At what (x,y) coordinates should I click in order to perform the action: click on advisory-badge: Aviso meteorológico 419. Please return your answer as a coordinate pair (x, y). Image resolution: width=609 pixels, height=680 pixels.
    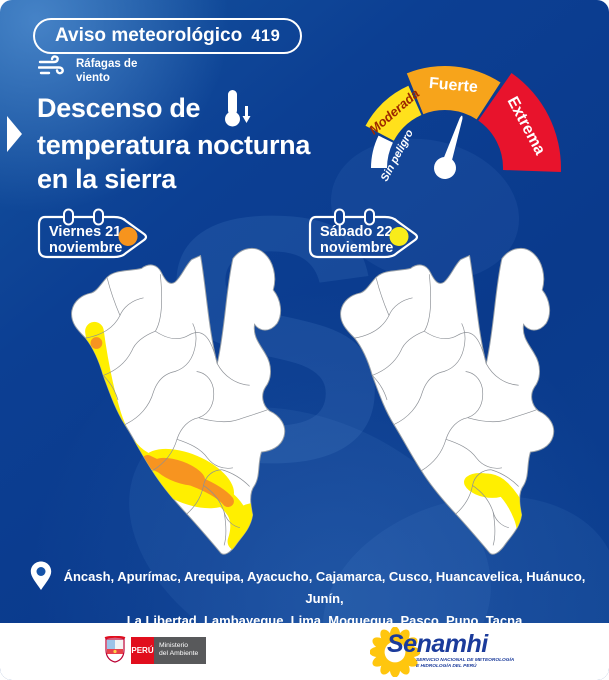
    Looking at the image, I should click on (168, 36).